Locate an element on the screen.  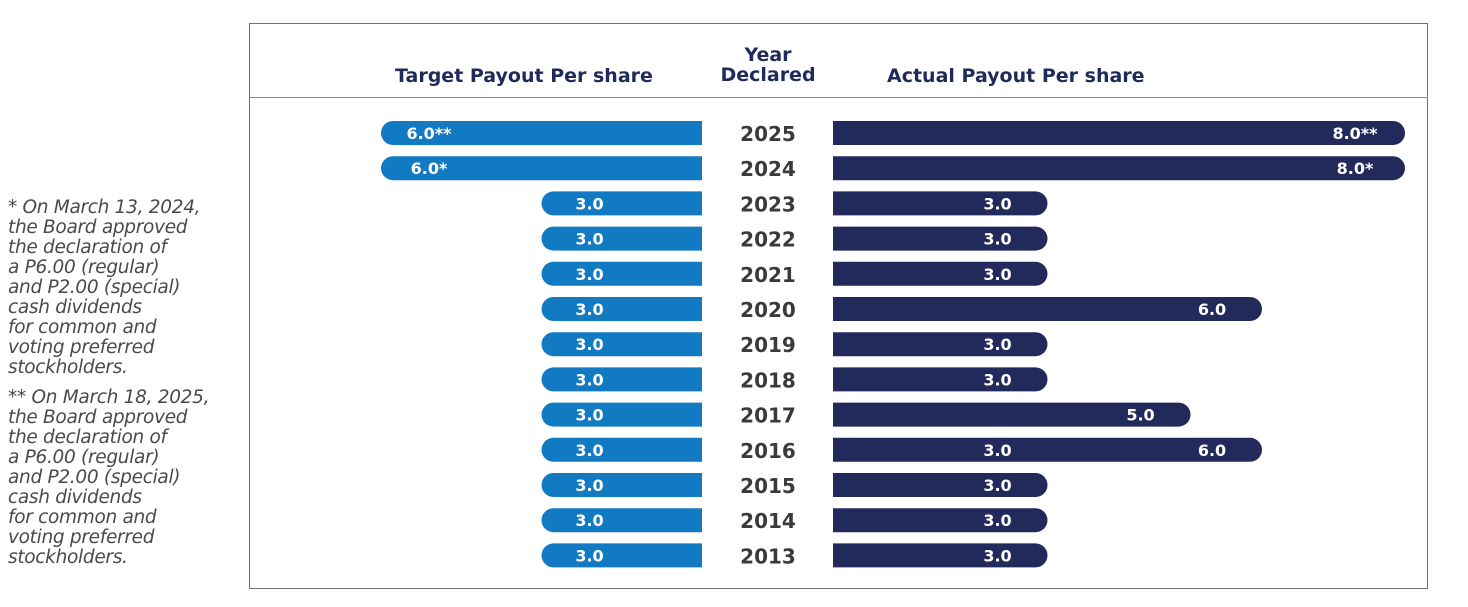
actual-label-2019: 3.0 is located at coordinates (997, 344).